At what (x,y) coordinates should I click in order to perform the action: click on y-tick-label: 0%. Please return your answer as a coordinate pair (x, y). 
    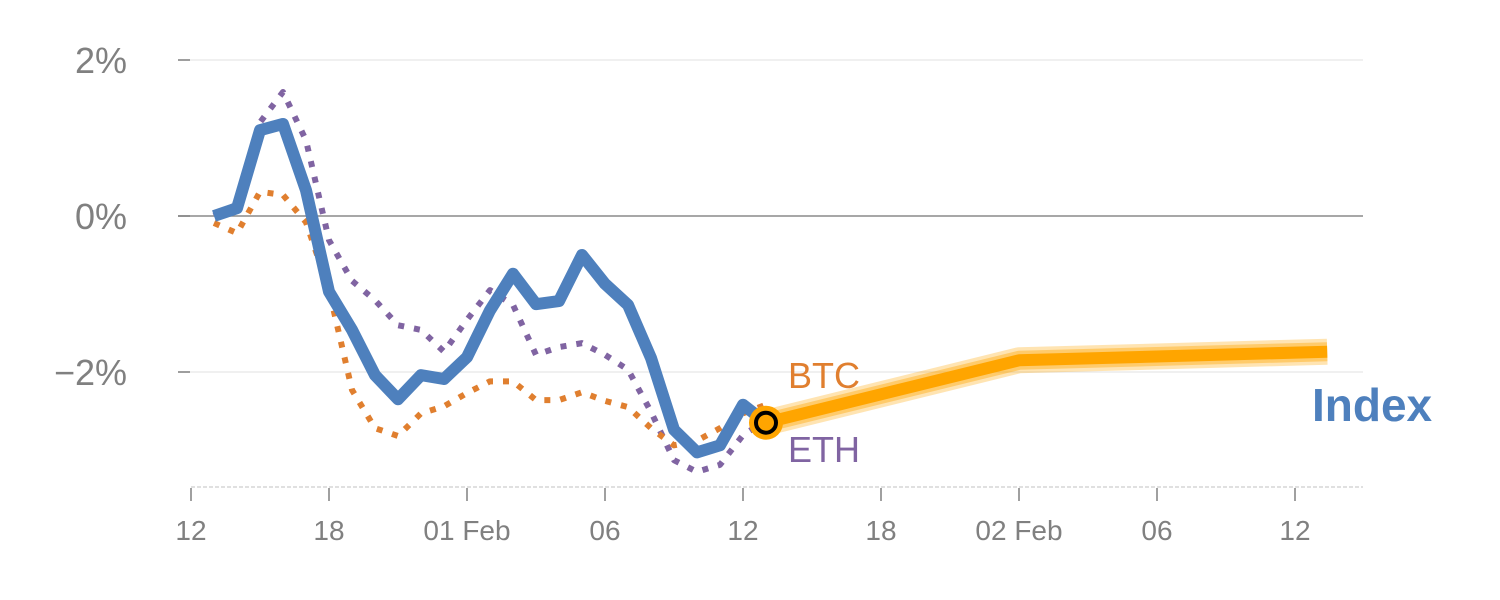
    Looking at the image, I should click on (101, 216).